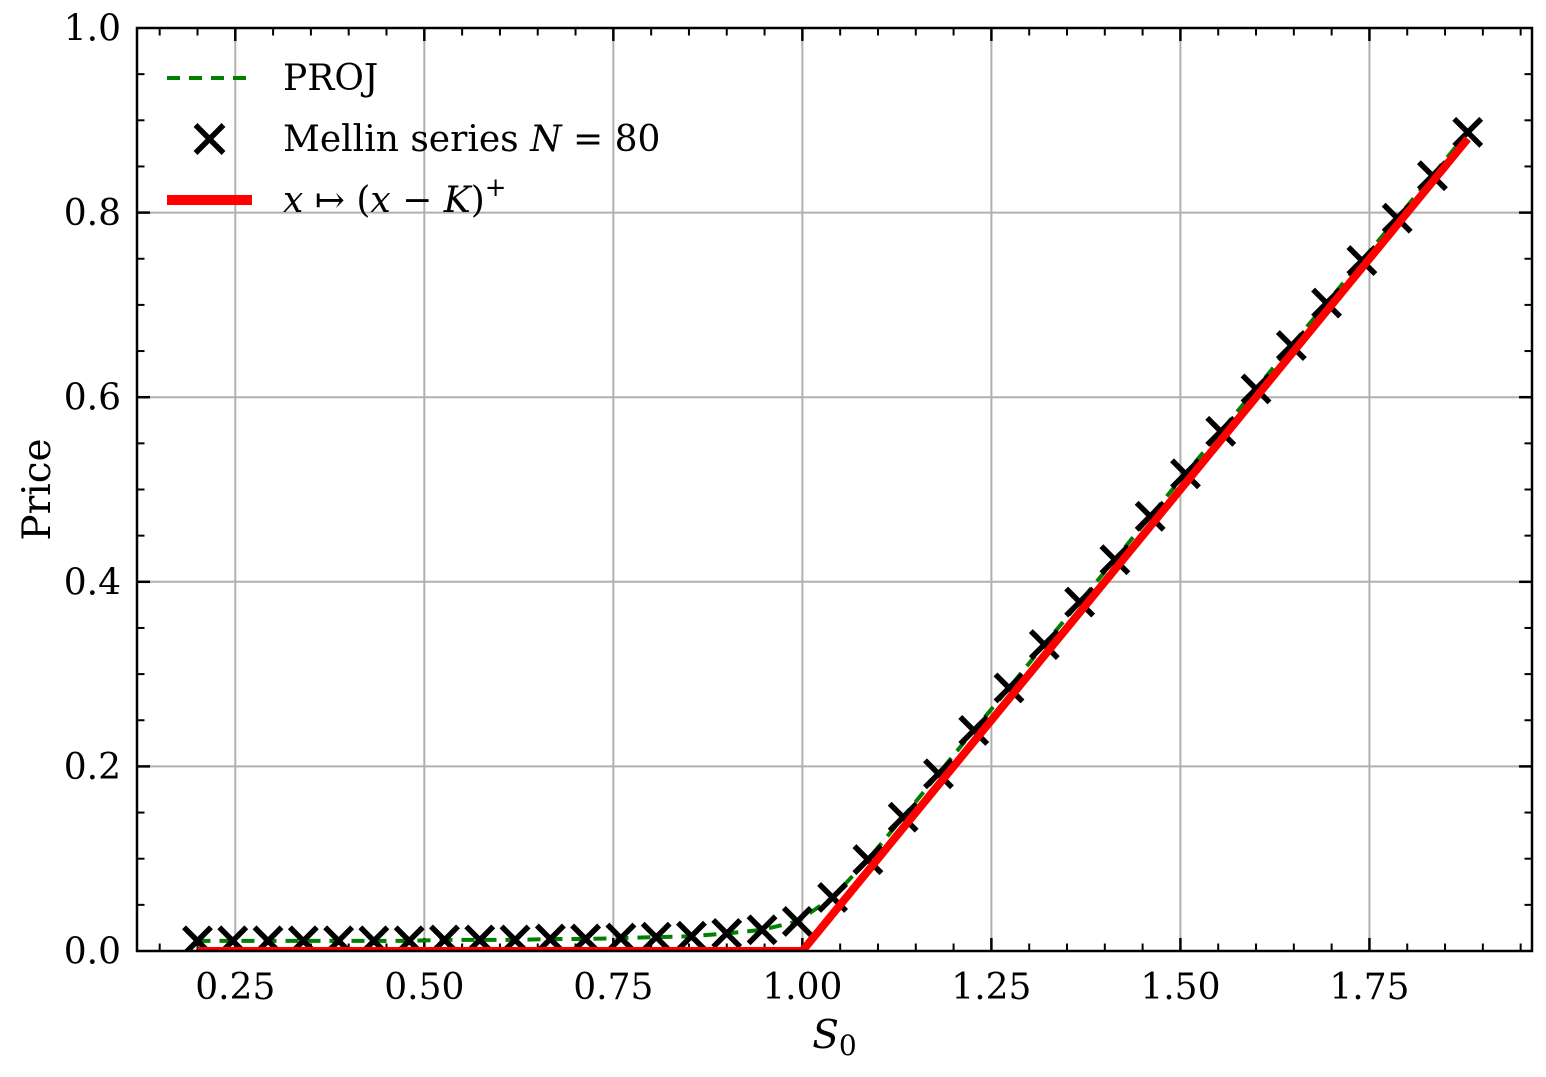  What do you see at coordinates (1180, 987) in the screenshot?
I see `x-tick-label: 1.50` at bounding box center [1180, 987].